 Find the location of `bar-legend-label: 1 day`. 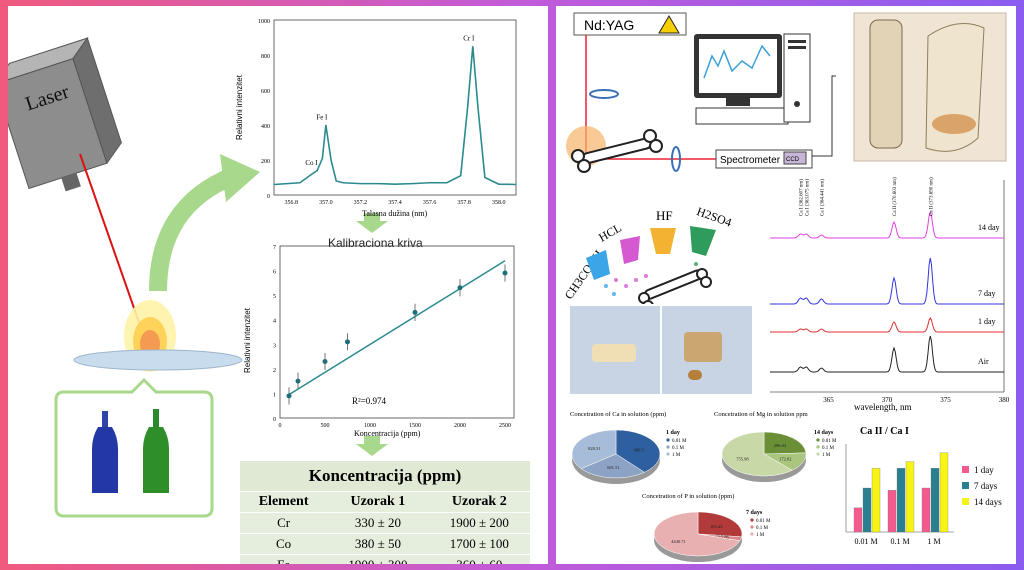

bar-legend-label: 1 day is located at coordinates (984, 470).